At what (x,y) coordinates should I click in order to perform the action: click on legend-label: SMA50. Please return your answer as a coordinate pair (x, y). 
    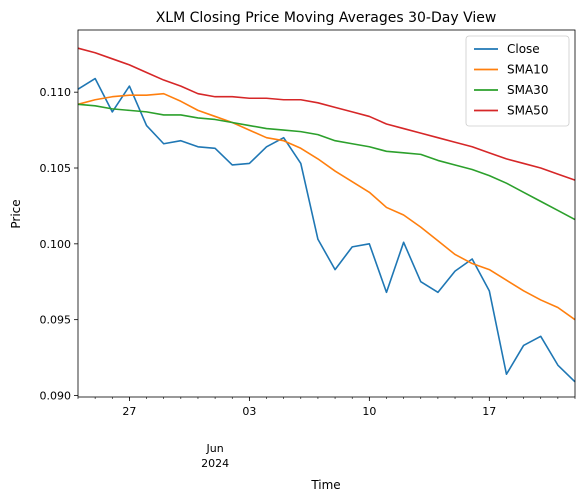
    Looking at the image, I should click on (527, 111).